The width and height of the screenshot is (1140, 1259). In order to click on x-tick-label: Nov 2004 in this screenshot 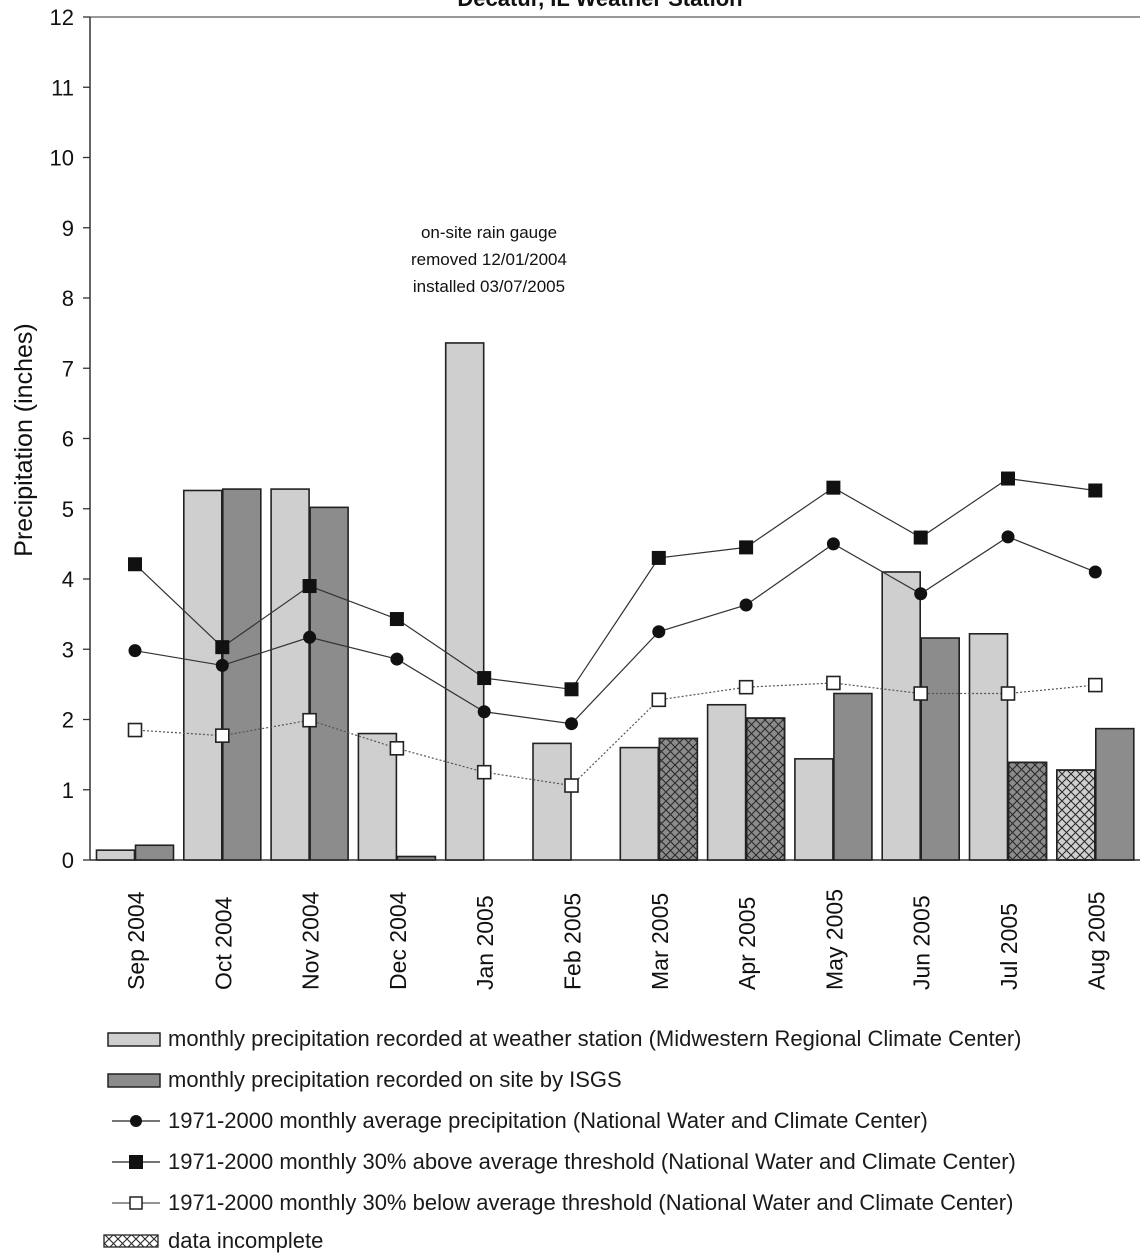, I will do `click(311, 940)`.